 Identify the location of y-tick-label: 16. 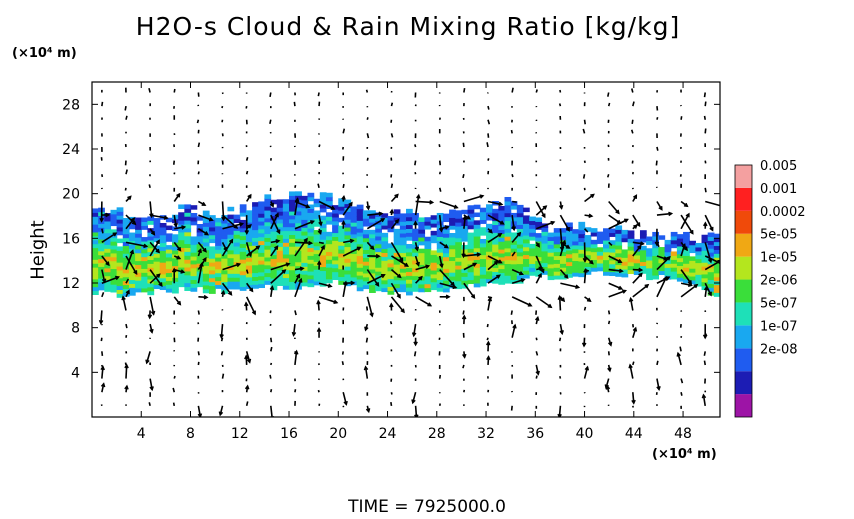
(71, 239).